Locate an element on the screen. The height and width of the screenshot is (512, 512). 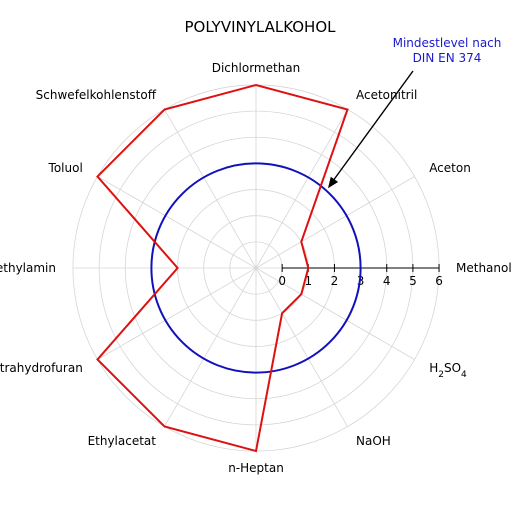
category-label: Schwefelkohlenstoff is located at coordinates (96, 95).